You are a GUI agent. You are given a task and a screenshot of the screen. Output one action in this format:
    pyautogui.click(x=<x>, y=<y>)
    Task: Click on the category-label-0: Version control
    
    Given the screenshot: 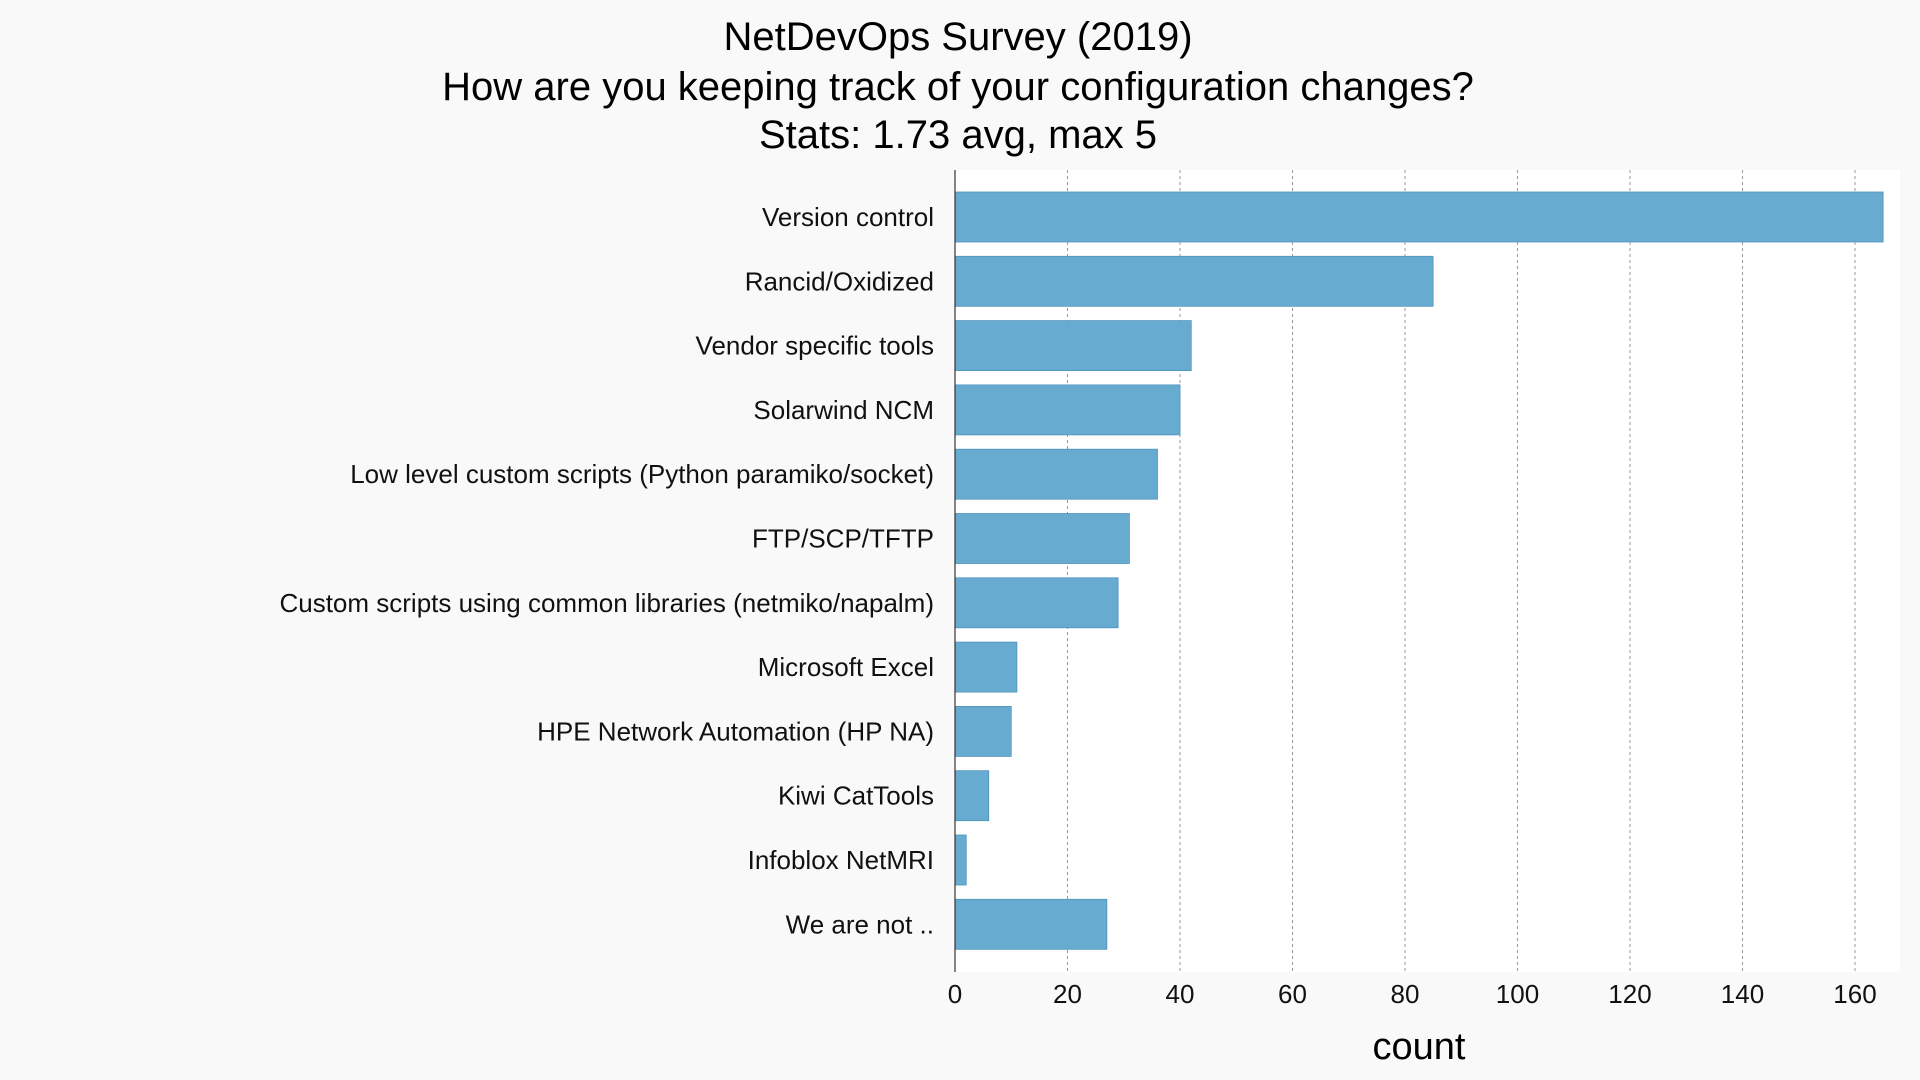 What is the action you would take?
    pyautogui.click(x=848, y=217)
    